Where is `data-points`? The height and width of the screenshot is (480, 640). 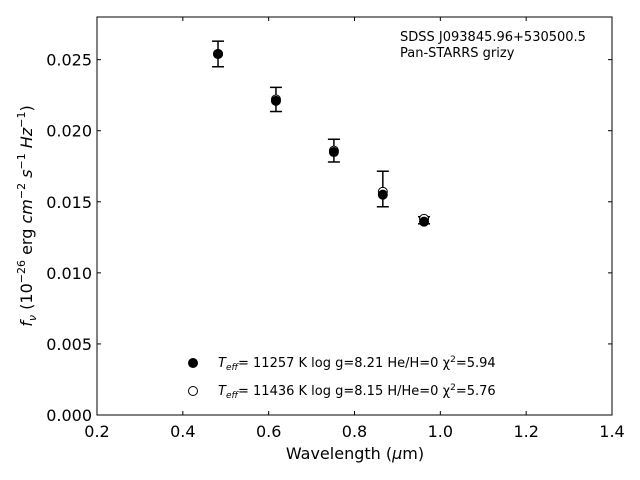 data-points is located at coordinates (321, 133).